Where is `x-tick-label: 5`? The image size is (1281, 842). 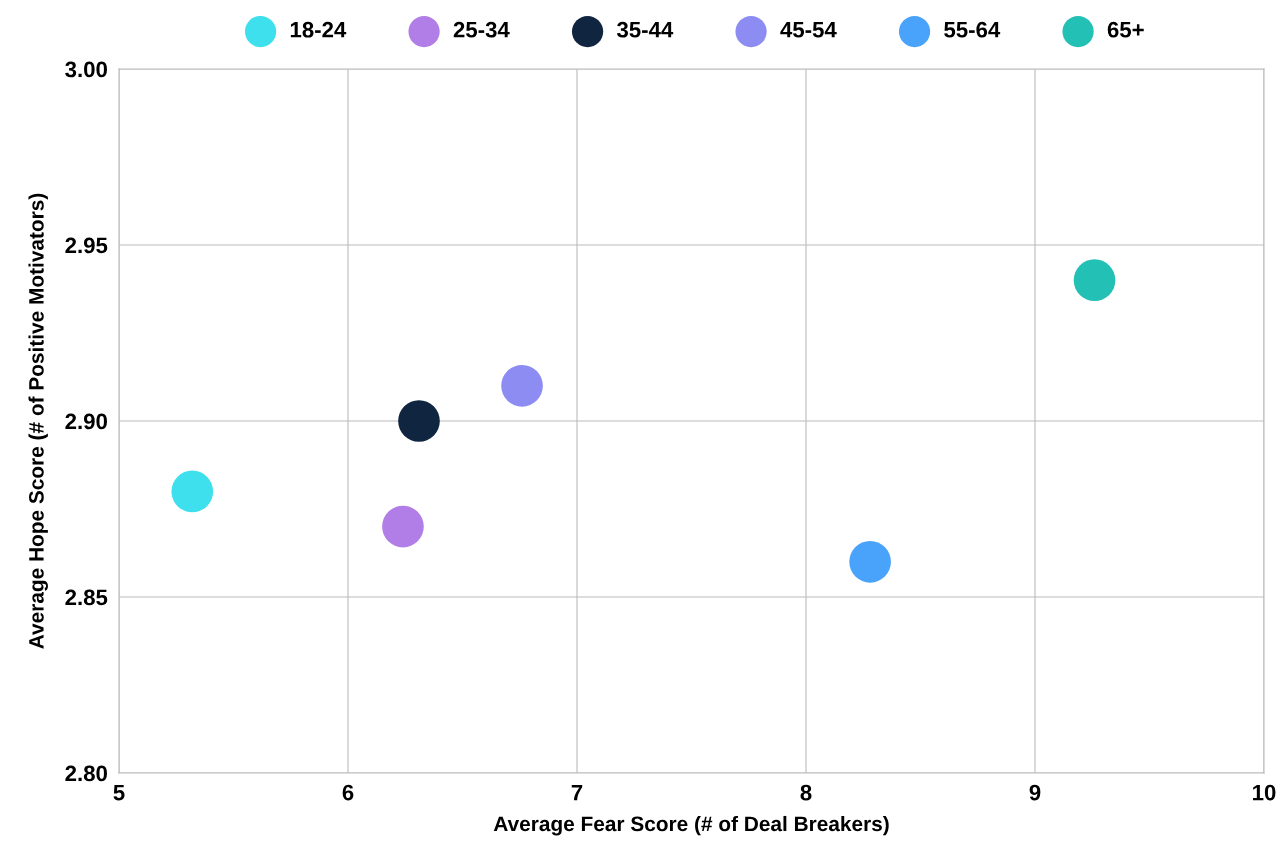 x-tick-label: 5 is located at coordinates (119, 792).